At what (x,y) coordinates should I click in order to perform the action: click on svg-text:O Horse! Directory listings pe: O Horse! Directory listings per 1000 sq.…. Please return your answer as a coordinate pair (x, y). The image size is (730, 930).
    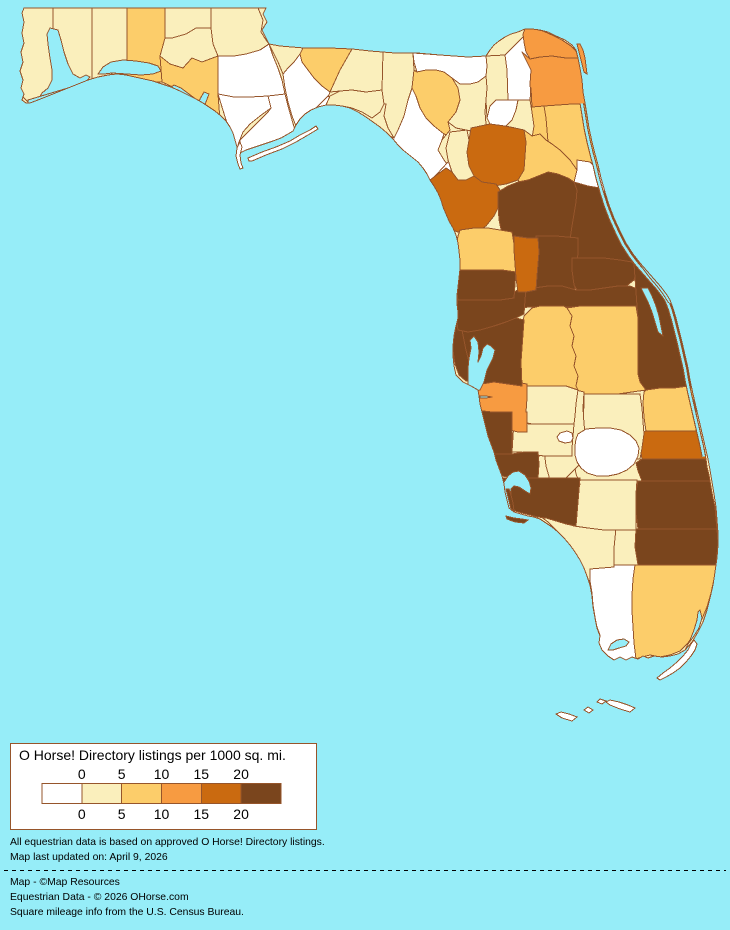
    Looking at the image, I should click on (152, 755).